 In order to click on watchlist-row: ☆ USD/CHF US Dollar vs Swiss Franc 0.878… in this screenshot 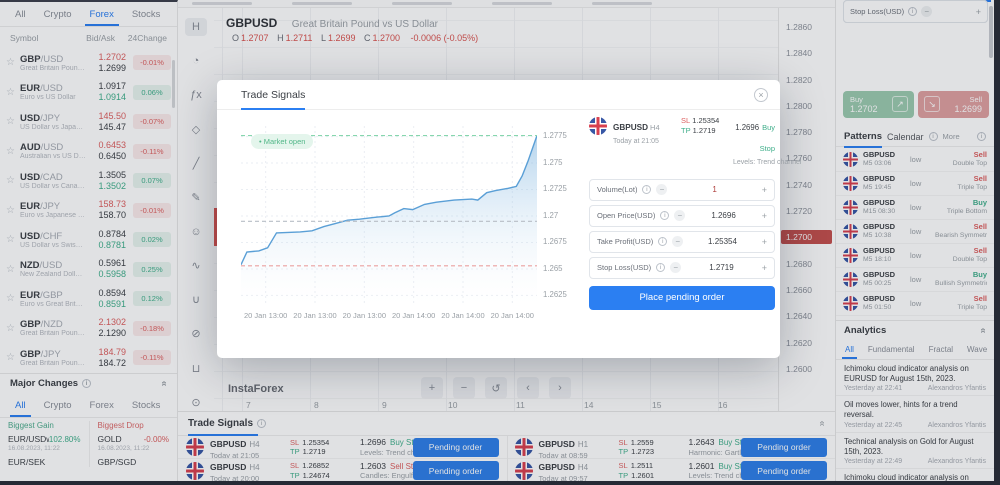, I will do `click(88, 240)`.